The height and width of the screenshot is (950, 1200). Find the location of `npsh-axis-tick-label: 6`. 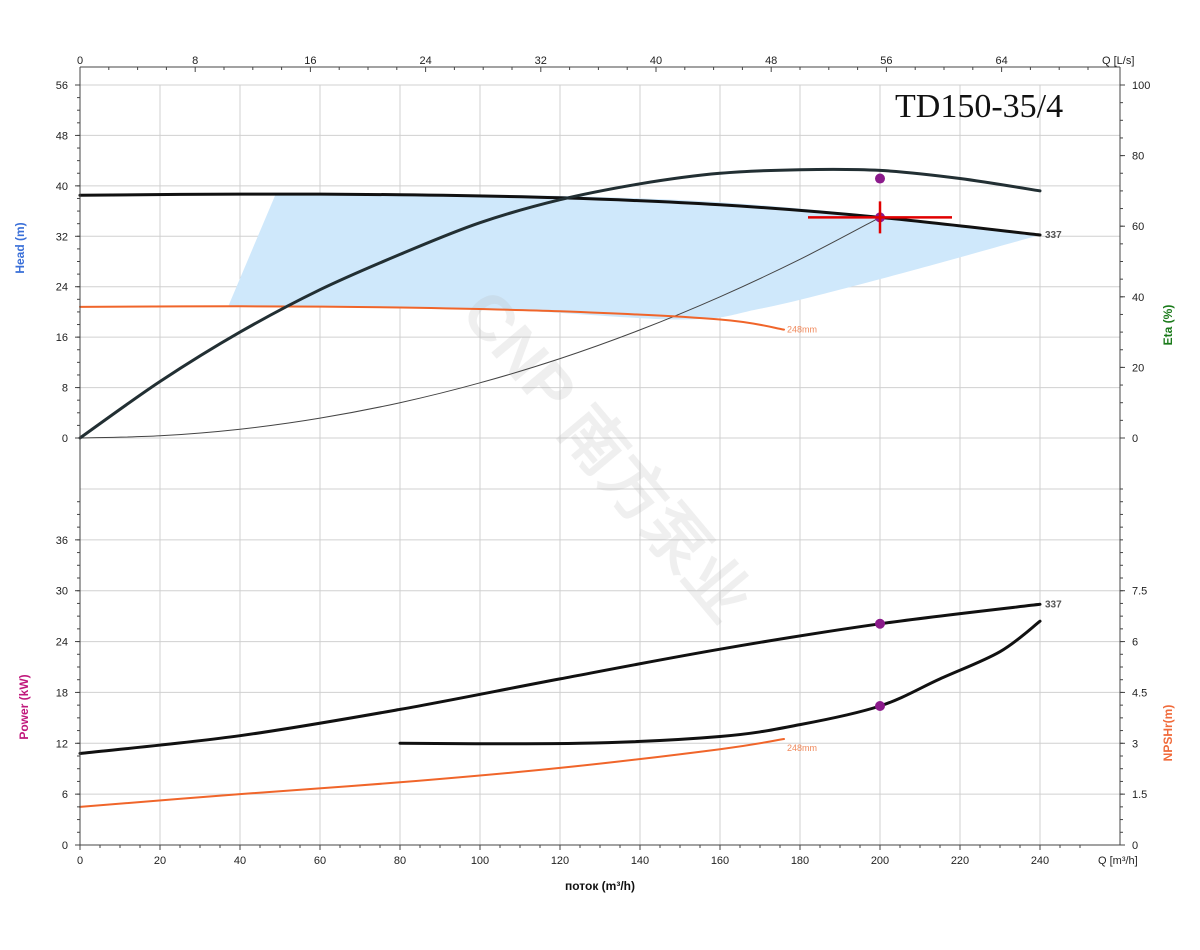

npsh-axis-tick-label: 6 is located at coordinates (1135, 643).